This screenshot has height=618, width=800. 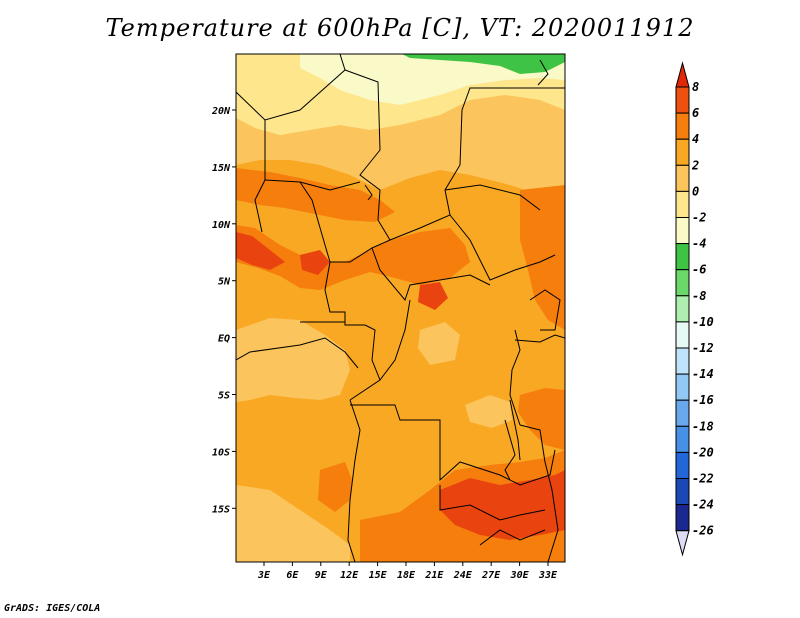 I want to click on colorbar-label: 0, so click(x=695, y=191).